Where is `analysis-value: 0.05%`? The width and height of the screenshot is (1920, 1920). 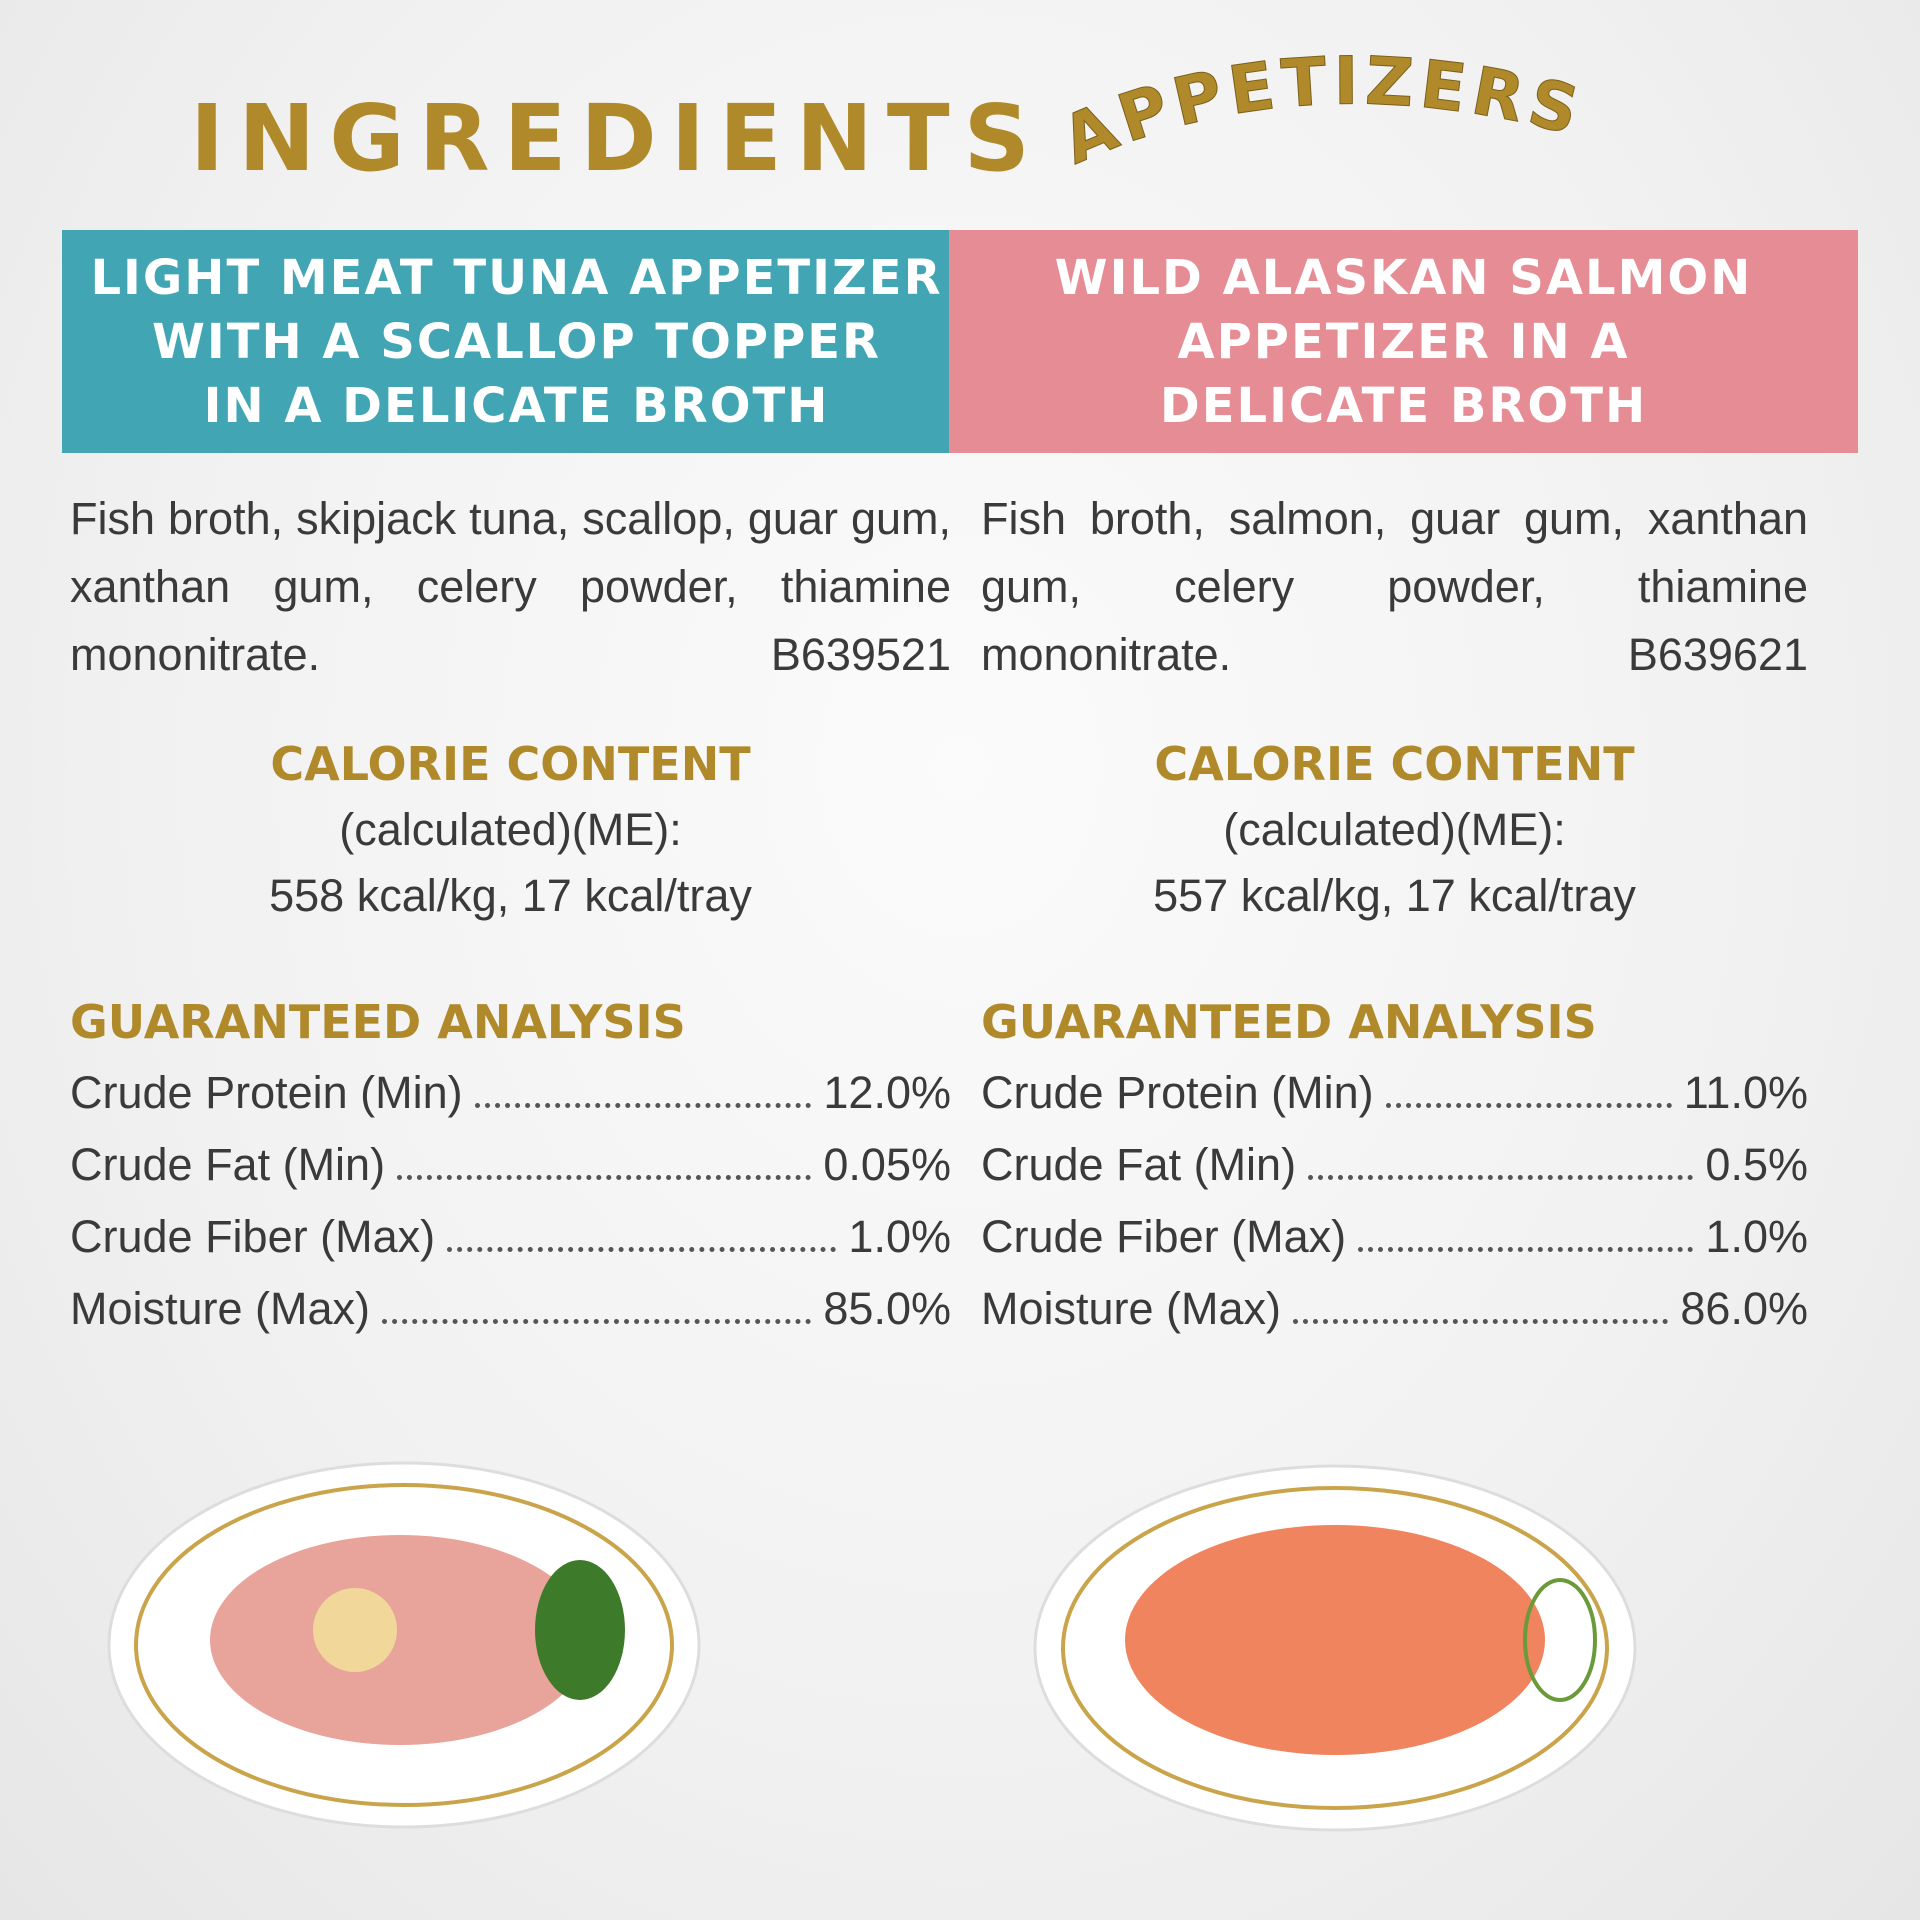 analysis-value: 0.05% is located at coordinates (887, 1164).